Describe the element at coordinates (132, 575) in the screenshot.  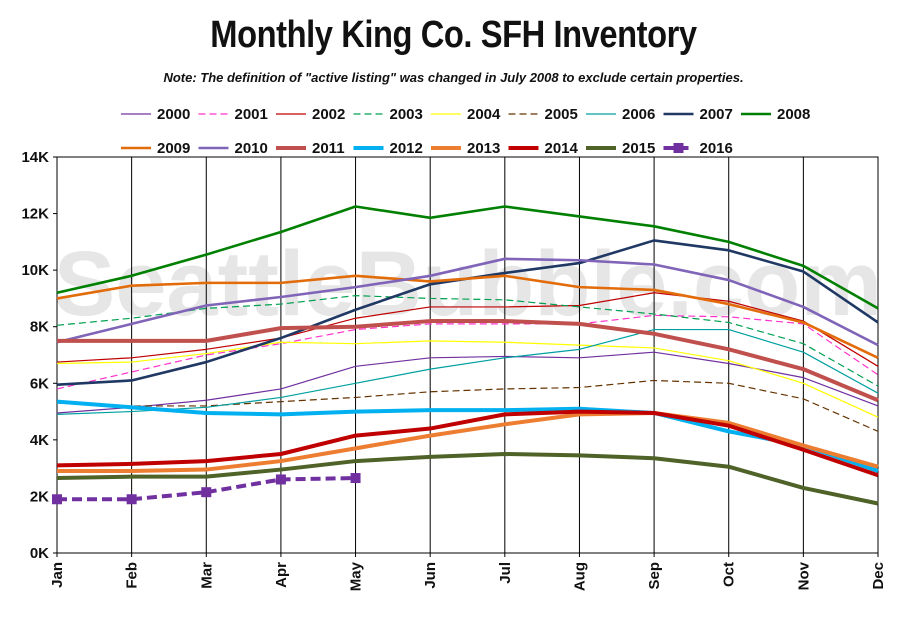
I see `x-tick-label: Feb` at that location.